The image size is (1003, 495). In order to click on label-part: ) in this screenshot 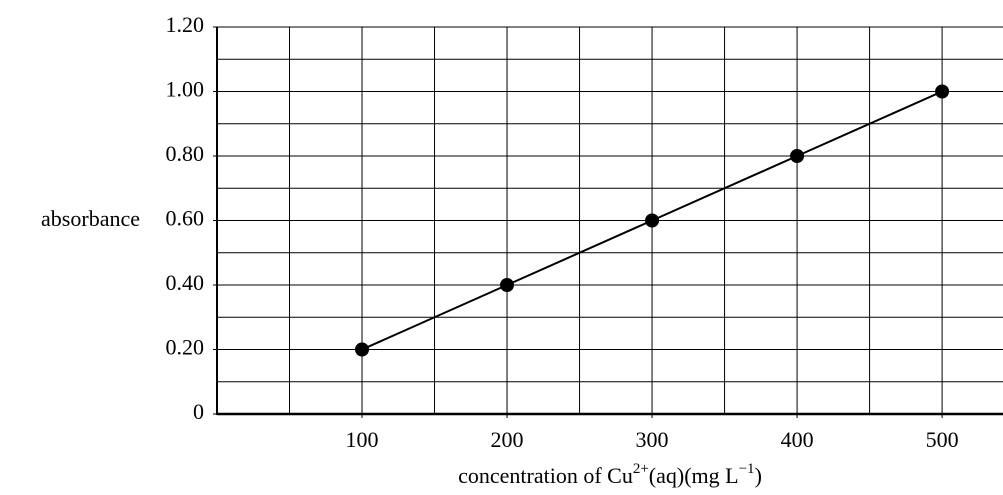, I will do `click(758, 475)`.